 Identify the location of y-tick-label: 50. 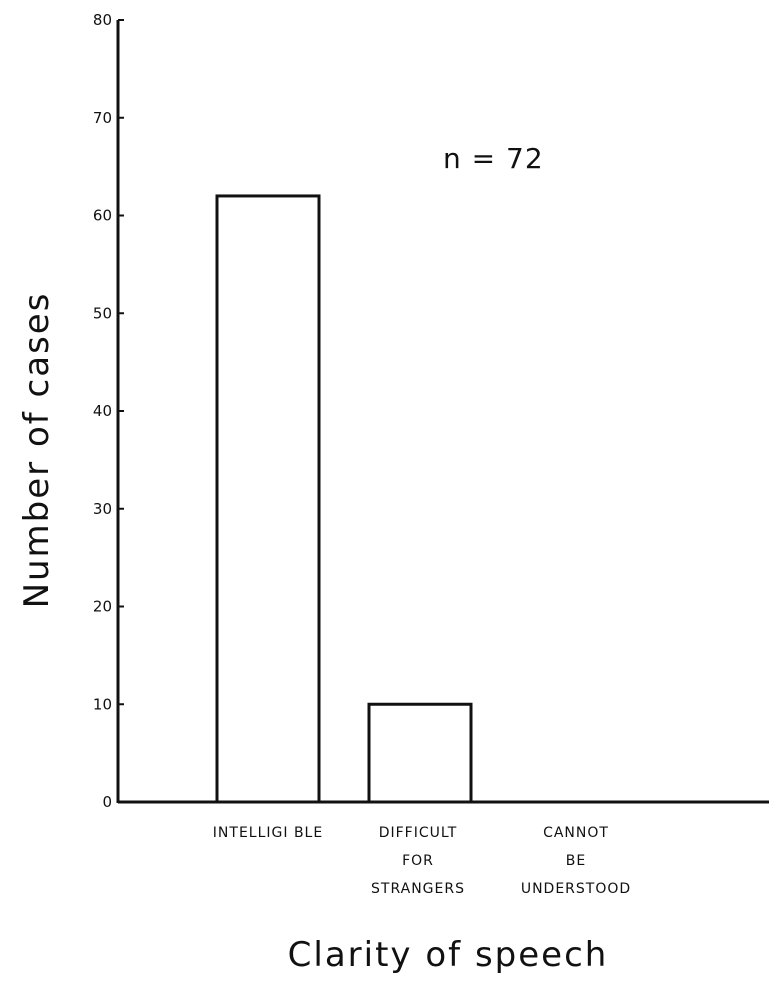
(102, 313).